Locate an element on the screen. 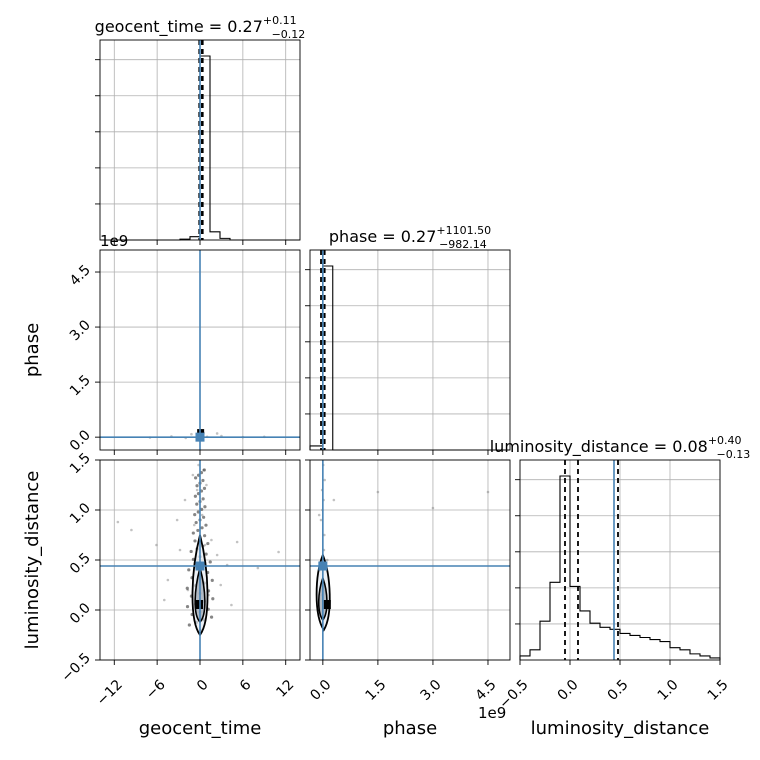 The height and width of the screenshot is (760, 760). xtick-label-p2d-phase-luminosity_distance-3: 4.5 is located at coordinates (486, 690).